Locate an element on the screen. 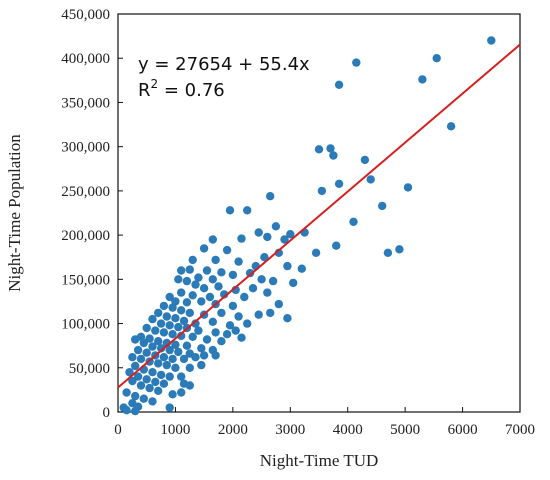  x-tick-label: 4000 is located at coordinates (348, 430).